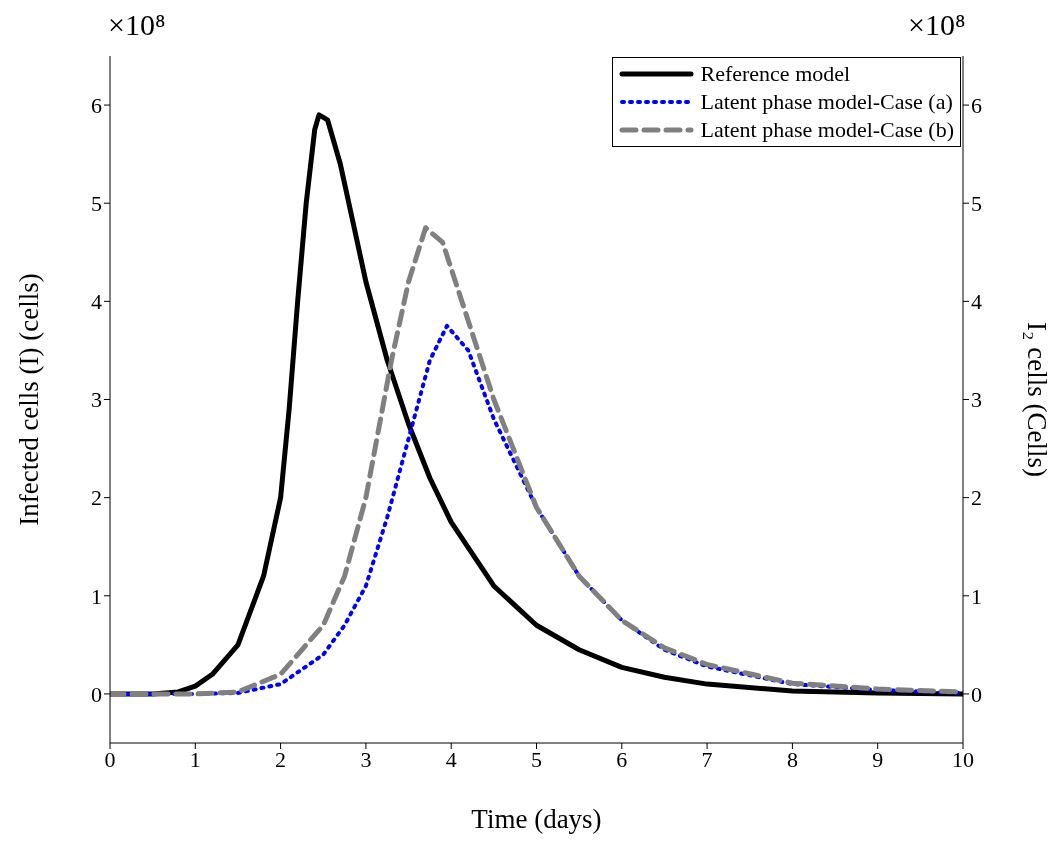 This screenshot has height=853, width=1063. Describe the element at coordinates (976, 400) in the screenshot. I see `y2-tick-label: 3` at that location.